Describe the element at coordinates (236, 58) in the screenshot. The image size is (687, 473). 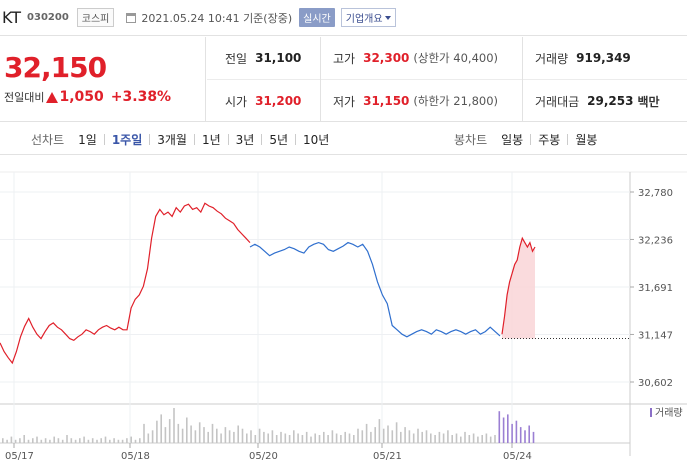
I see `stat-label: 전일` at that location.